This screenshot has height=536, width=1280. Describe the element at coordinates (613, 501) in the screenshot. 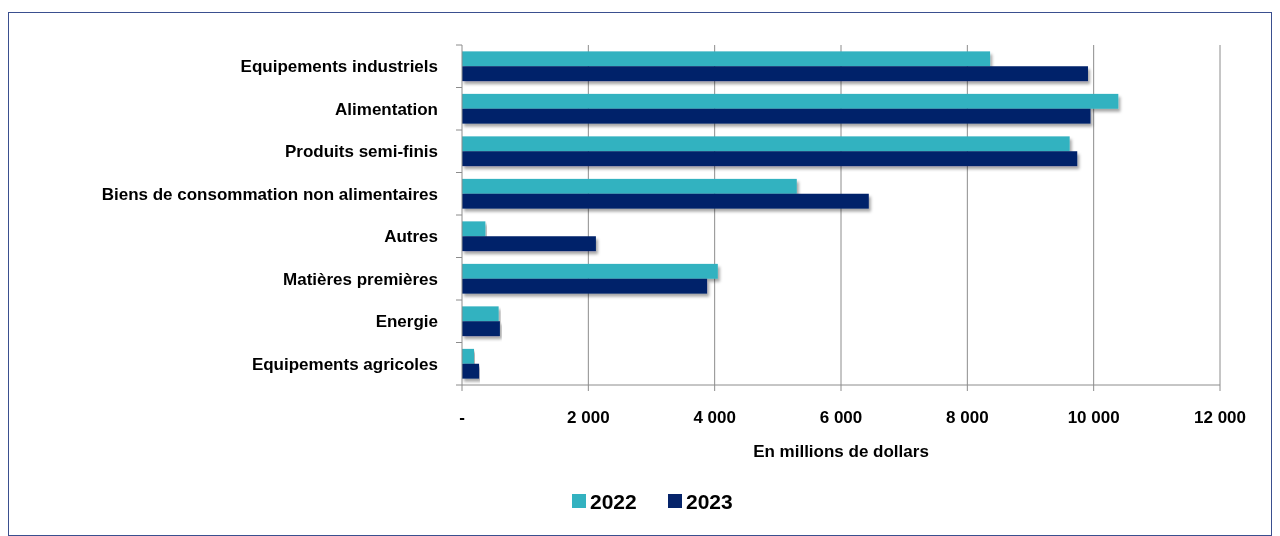

I see `legend-label: 2022` at that location.